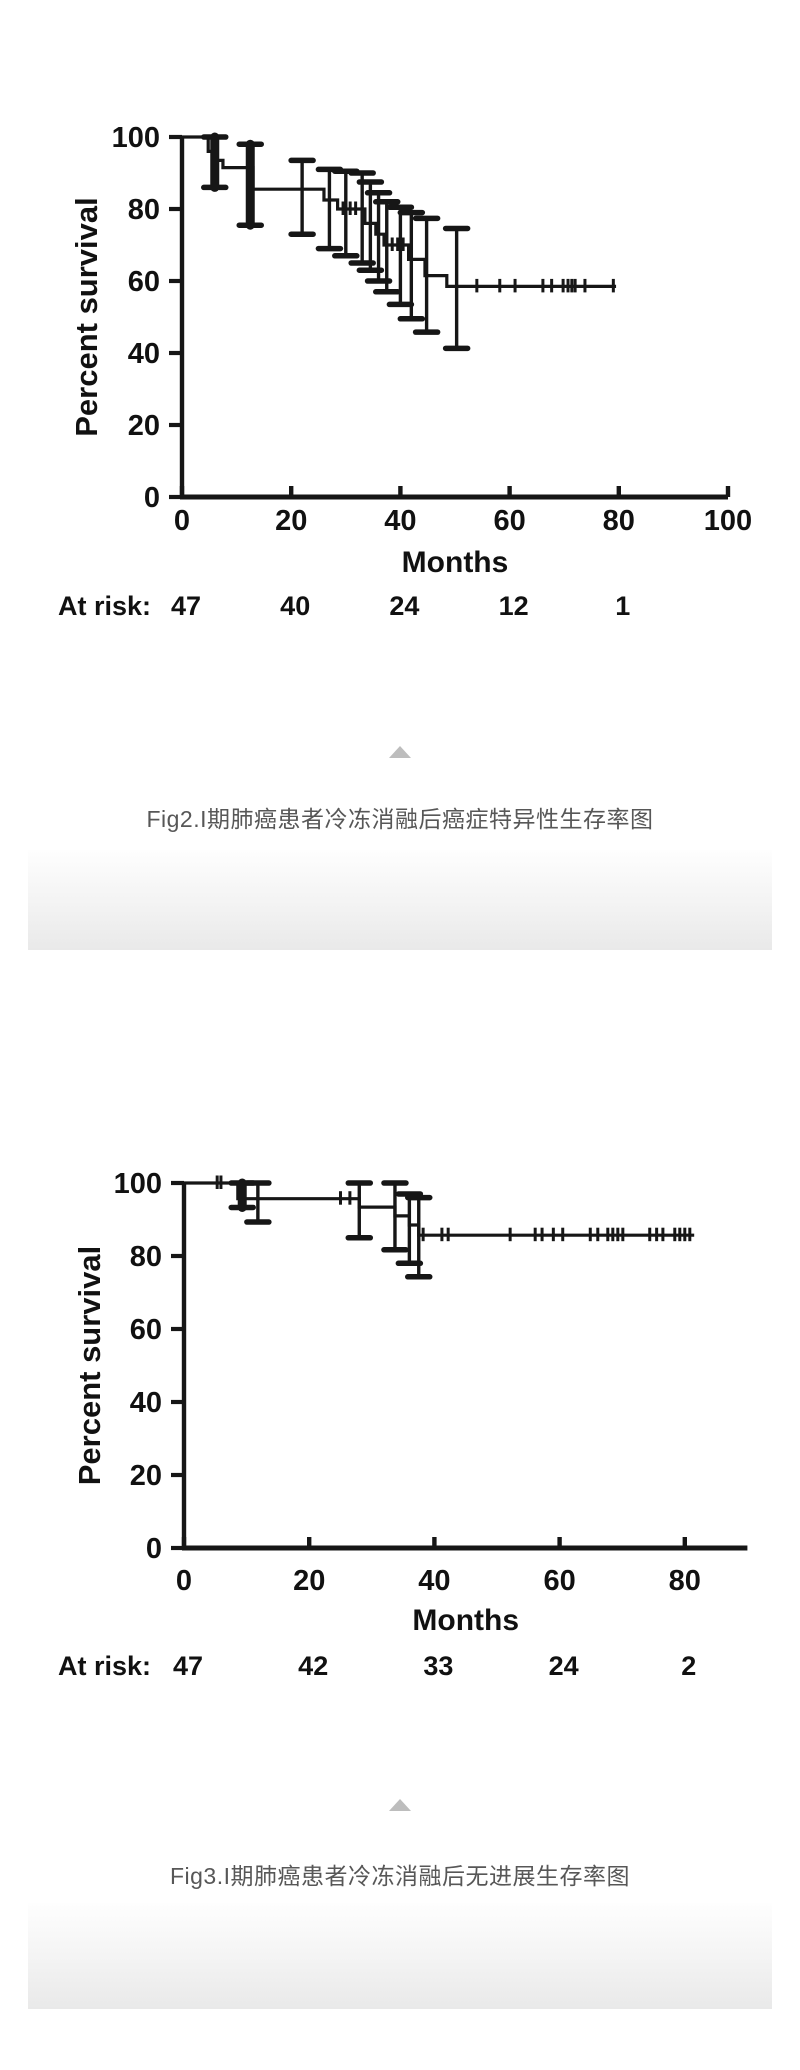 The height and width of the screenshot is (2070, 800). Describe the element at coordinates (344, 606) in the screenshot. I see `at-risk-row: At risk: 47 40 24 12 1` at that location.